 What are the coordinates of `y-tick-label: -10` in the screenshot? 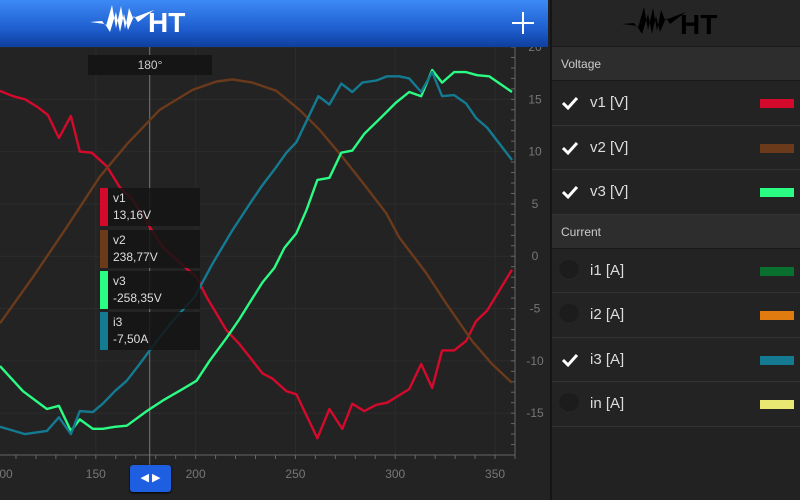 It's located at (535, 361).